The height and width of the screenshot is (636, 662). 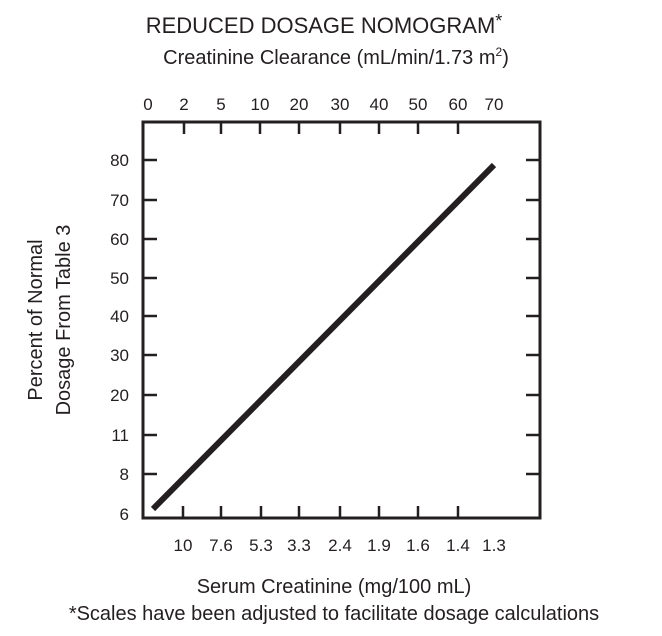 I want to click on bottom-axis-ticks: 10 7.6 5.3 3.3 2.4 1.9 1.6 1.4 1.3, so click(x=340, y=530).